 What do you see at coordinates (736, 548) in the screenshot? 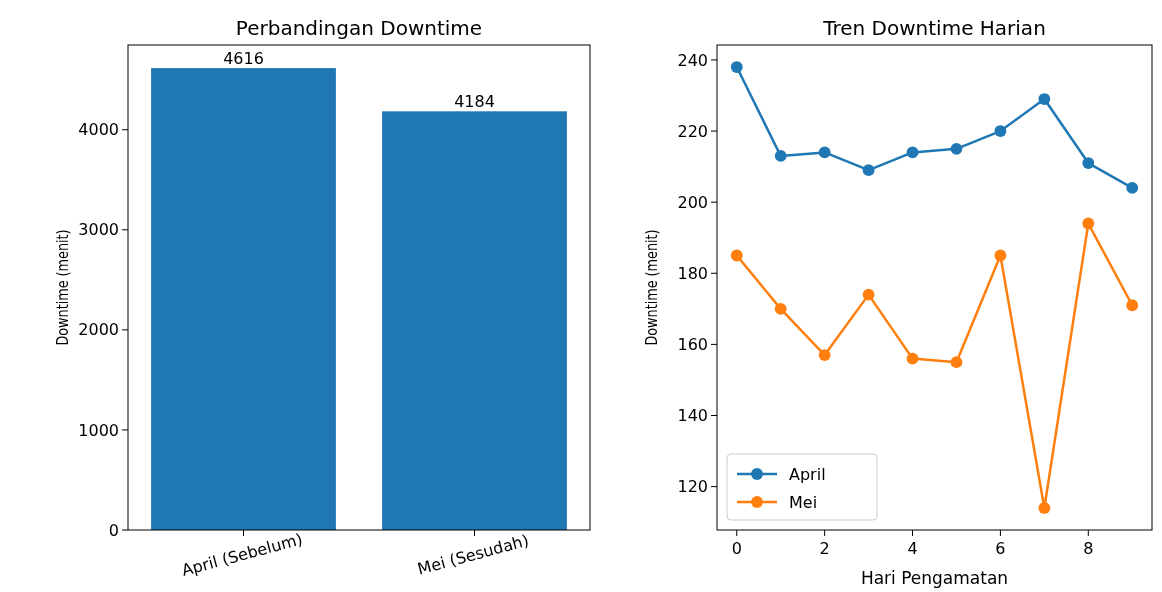
I see `x-tick-label: 0` at bounding box center [736, 548].